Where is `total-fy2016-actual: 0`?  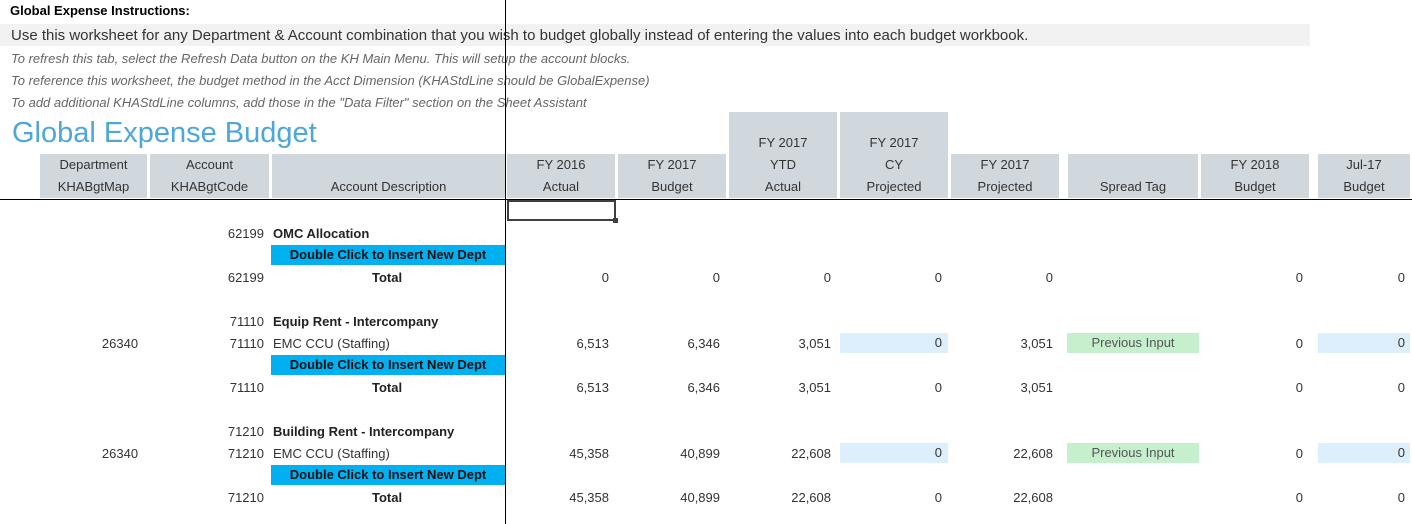
total-fy2016-actual: 0 is located at coordinates (605, 277).